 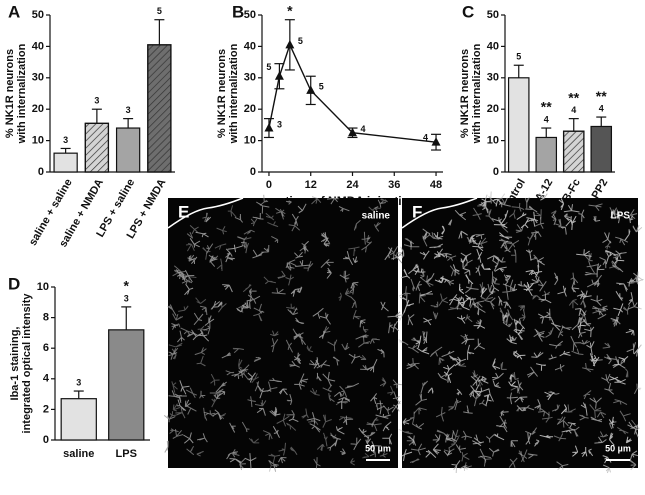 I want to click on bar, so click(x=546, y=154).